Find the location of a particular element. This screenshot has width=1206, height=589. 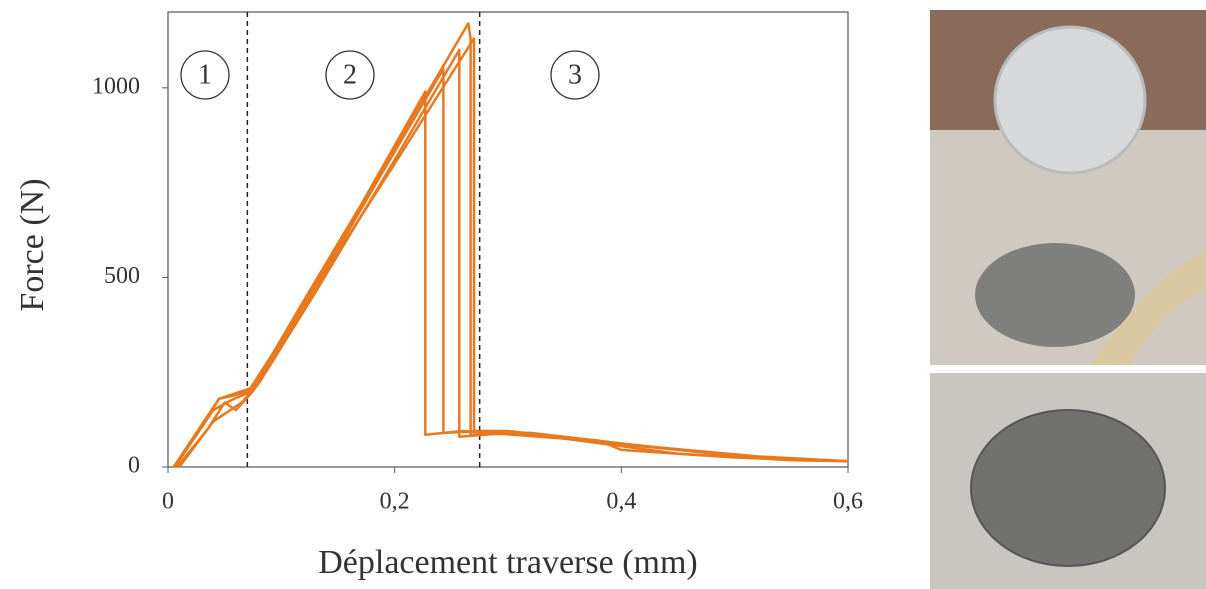

y-tick-label: 500 is located at coordinates (122, 276).